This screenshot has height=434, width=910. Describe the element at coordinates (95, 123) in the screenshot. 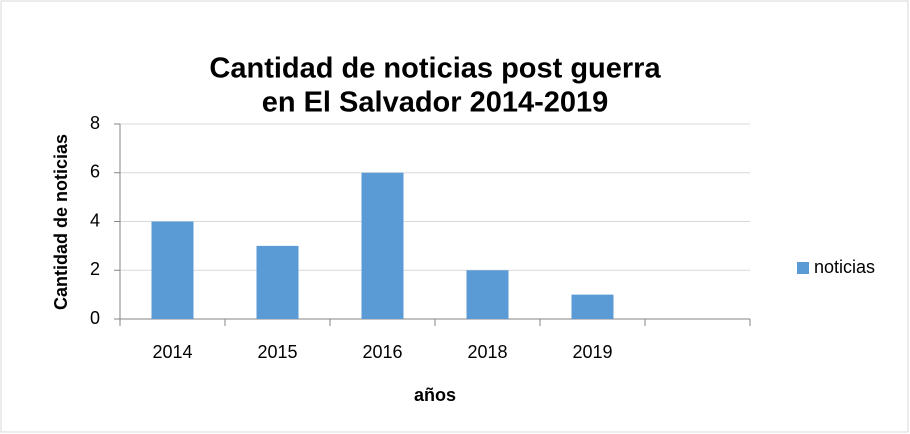

I see `y-tick-label: 8` at that location.